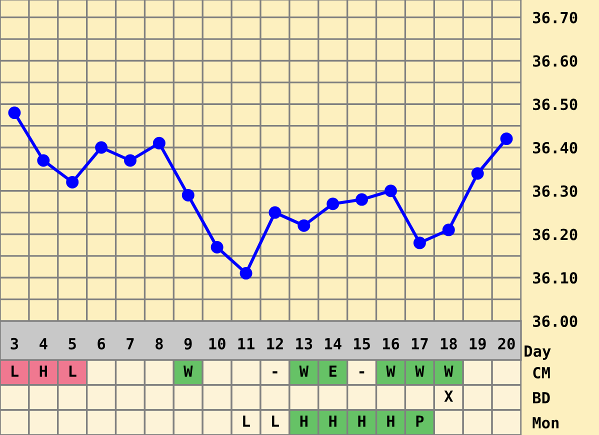  What do you see at coordinates (130, 344) in the screenshot?
I see `x-tick-label: 7` at bounding box center [130, 344].